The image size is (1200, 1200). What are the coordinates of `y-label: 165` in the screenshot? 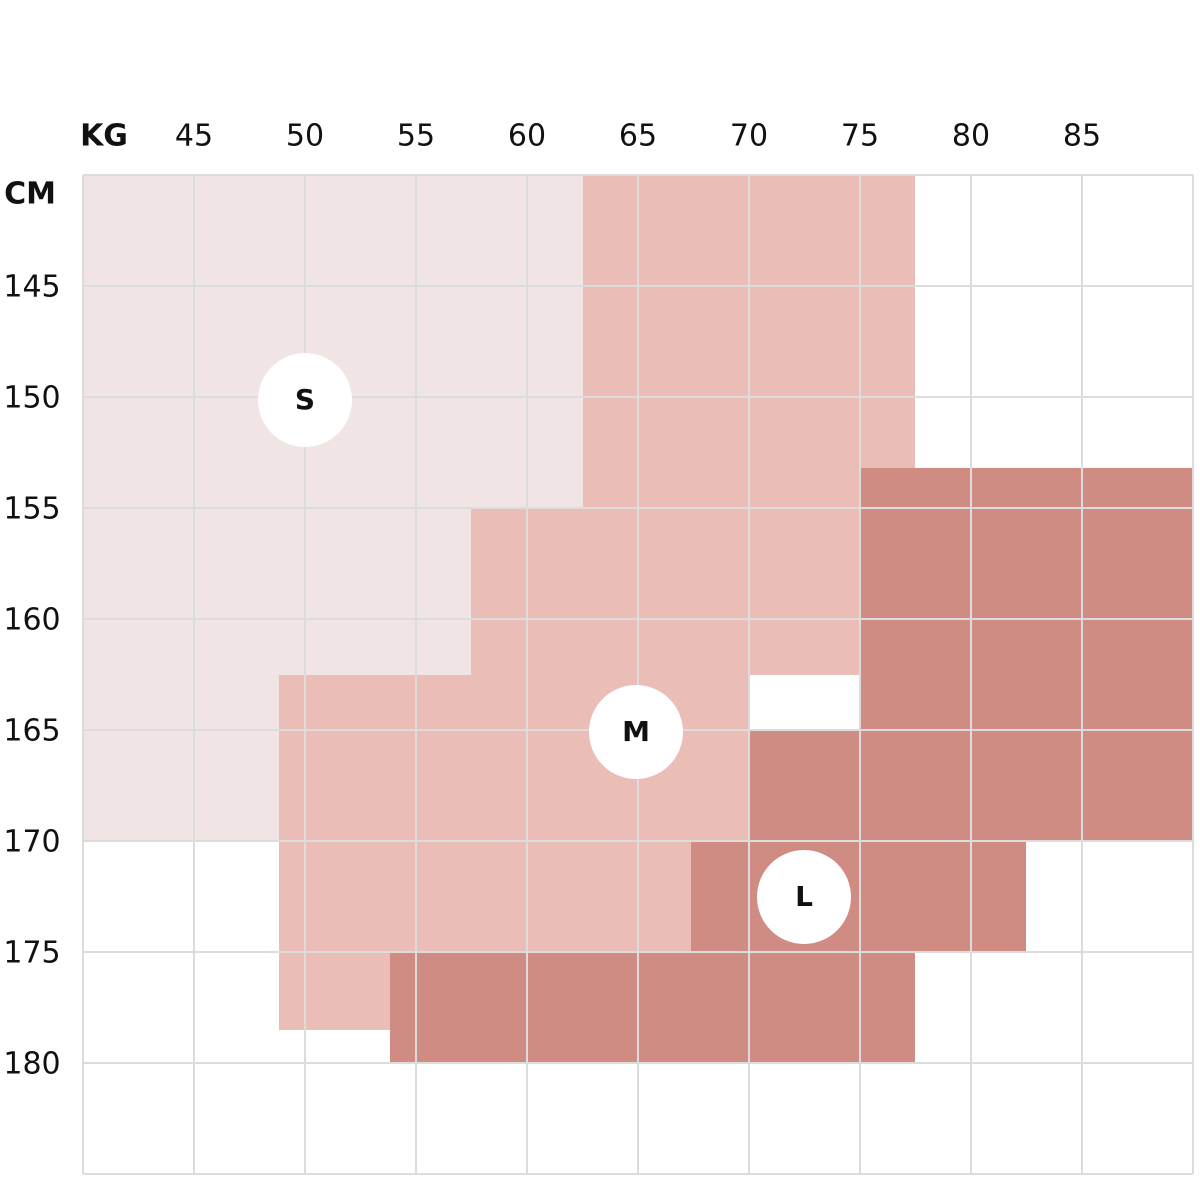 It's located at (31, 731).